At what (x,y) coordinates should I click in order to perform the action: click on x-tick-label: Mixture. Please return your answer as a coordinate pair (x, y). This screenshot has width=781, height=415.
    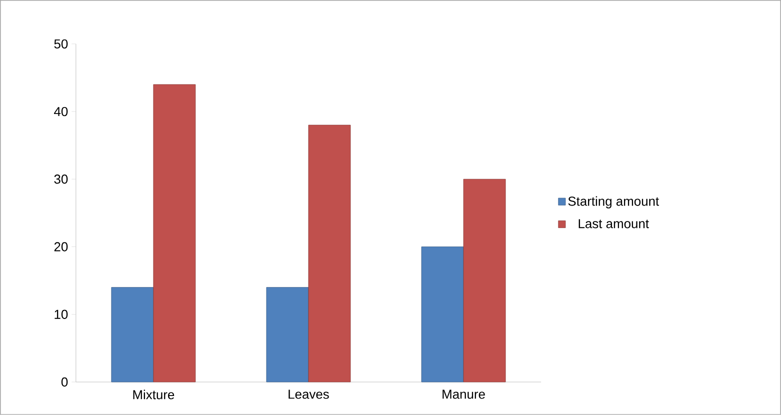
    Looking at the image, I should click on (153, 395).